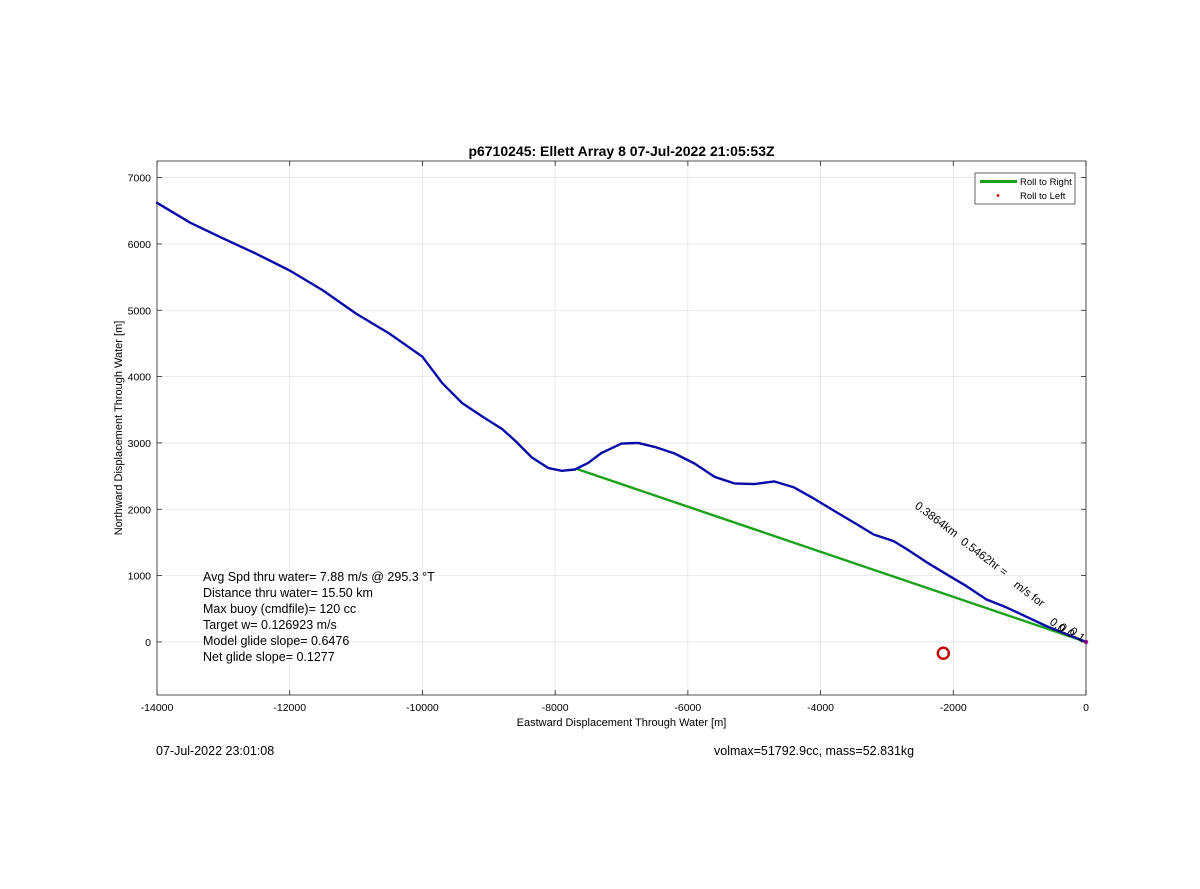 The image size is (1200, 889). I want to click on x-axis-label: Eastward Displacement Through Water [m], so click(622, 723).